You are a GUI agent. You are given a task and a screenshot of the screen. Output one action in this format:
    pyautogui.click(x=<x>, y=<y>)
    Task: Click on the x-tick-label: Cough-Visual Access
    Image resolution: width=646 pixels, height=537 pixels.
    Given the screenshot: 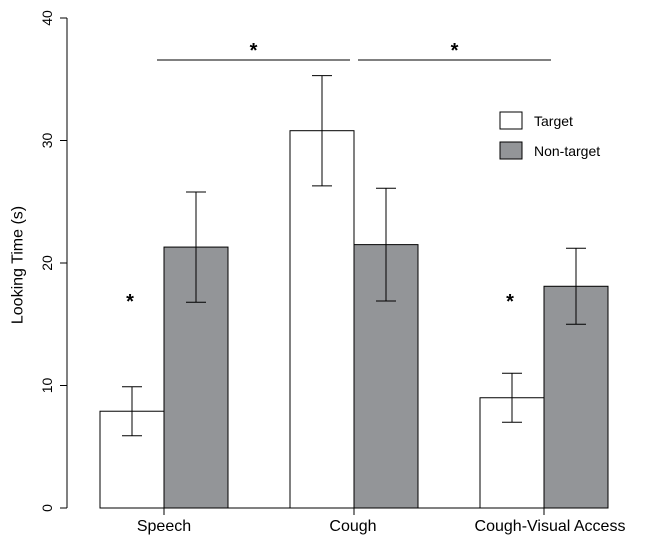 What is the action you would take?
    pyautogui.click(x=550, y=526)
    